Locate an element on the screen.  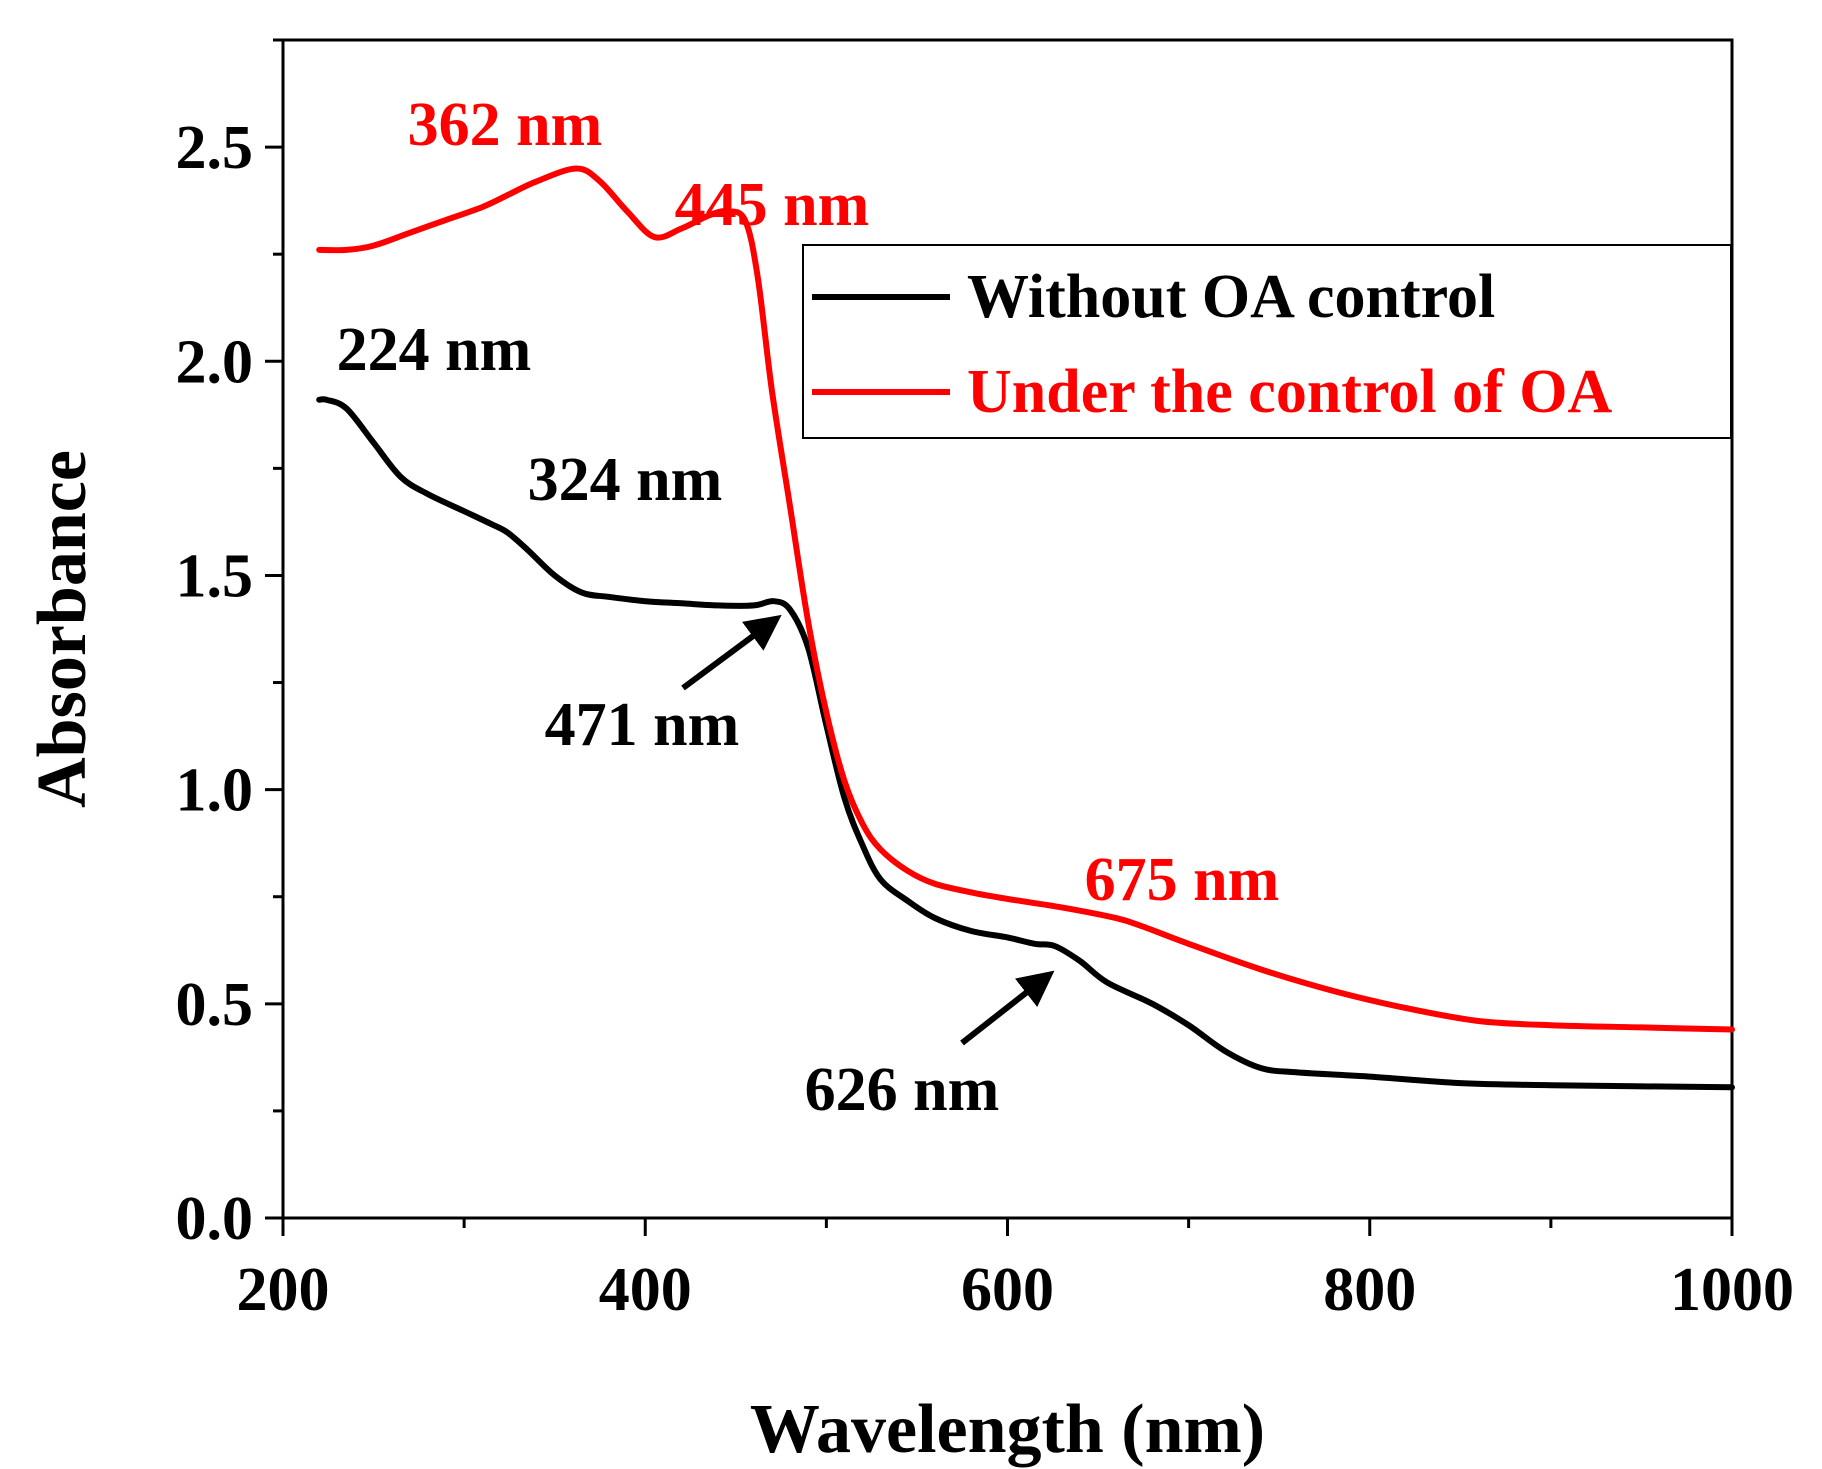
y-axis-title: Absorbance is located at coordinates (62, 629).